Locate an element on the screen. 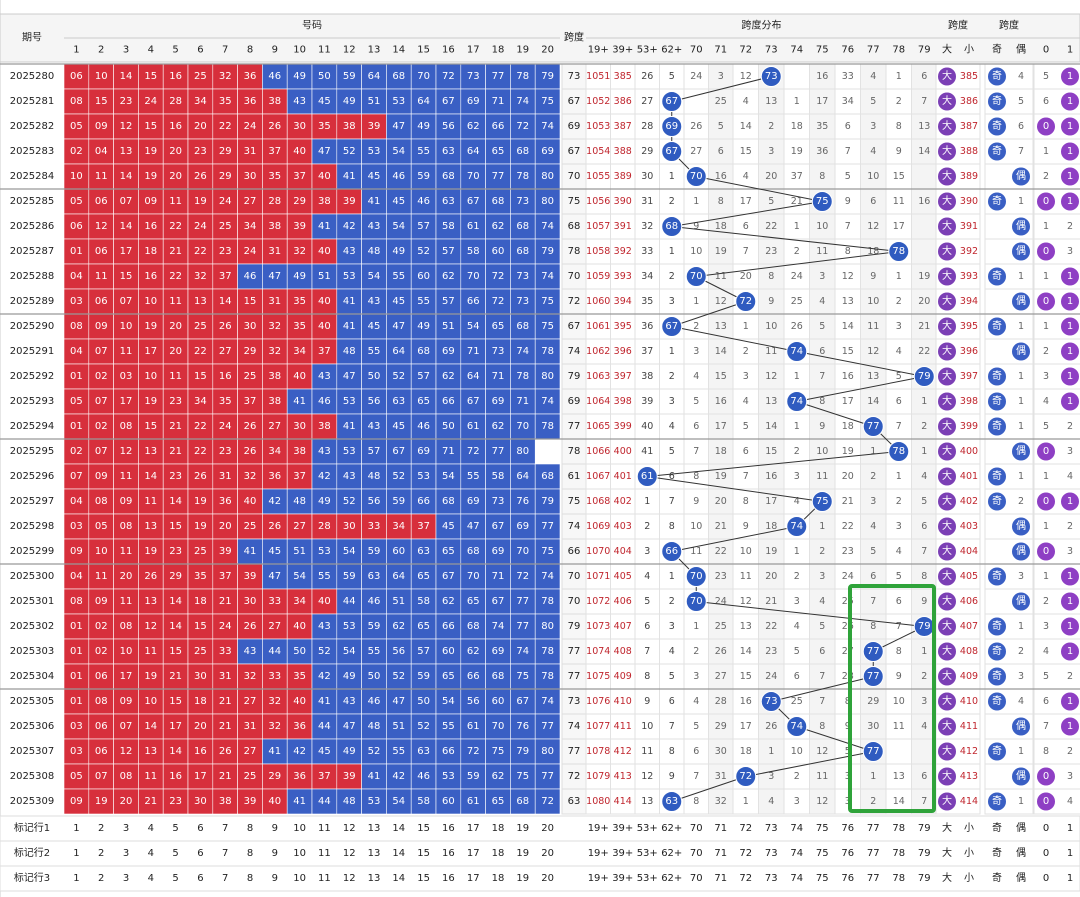 The width and height of the screenshot is (1080, 897). number-value: 56 is located at coordinates (448, 126).